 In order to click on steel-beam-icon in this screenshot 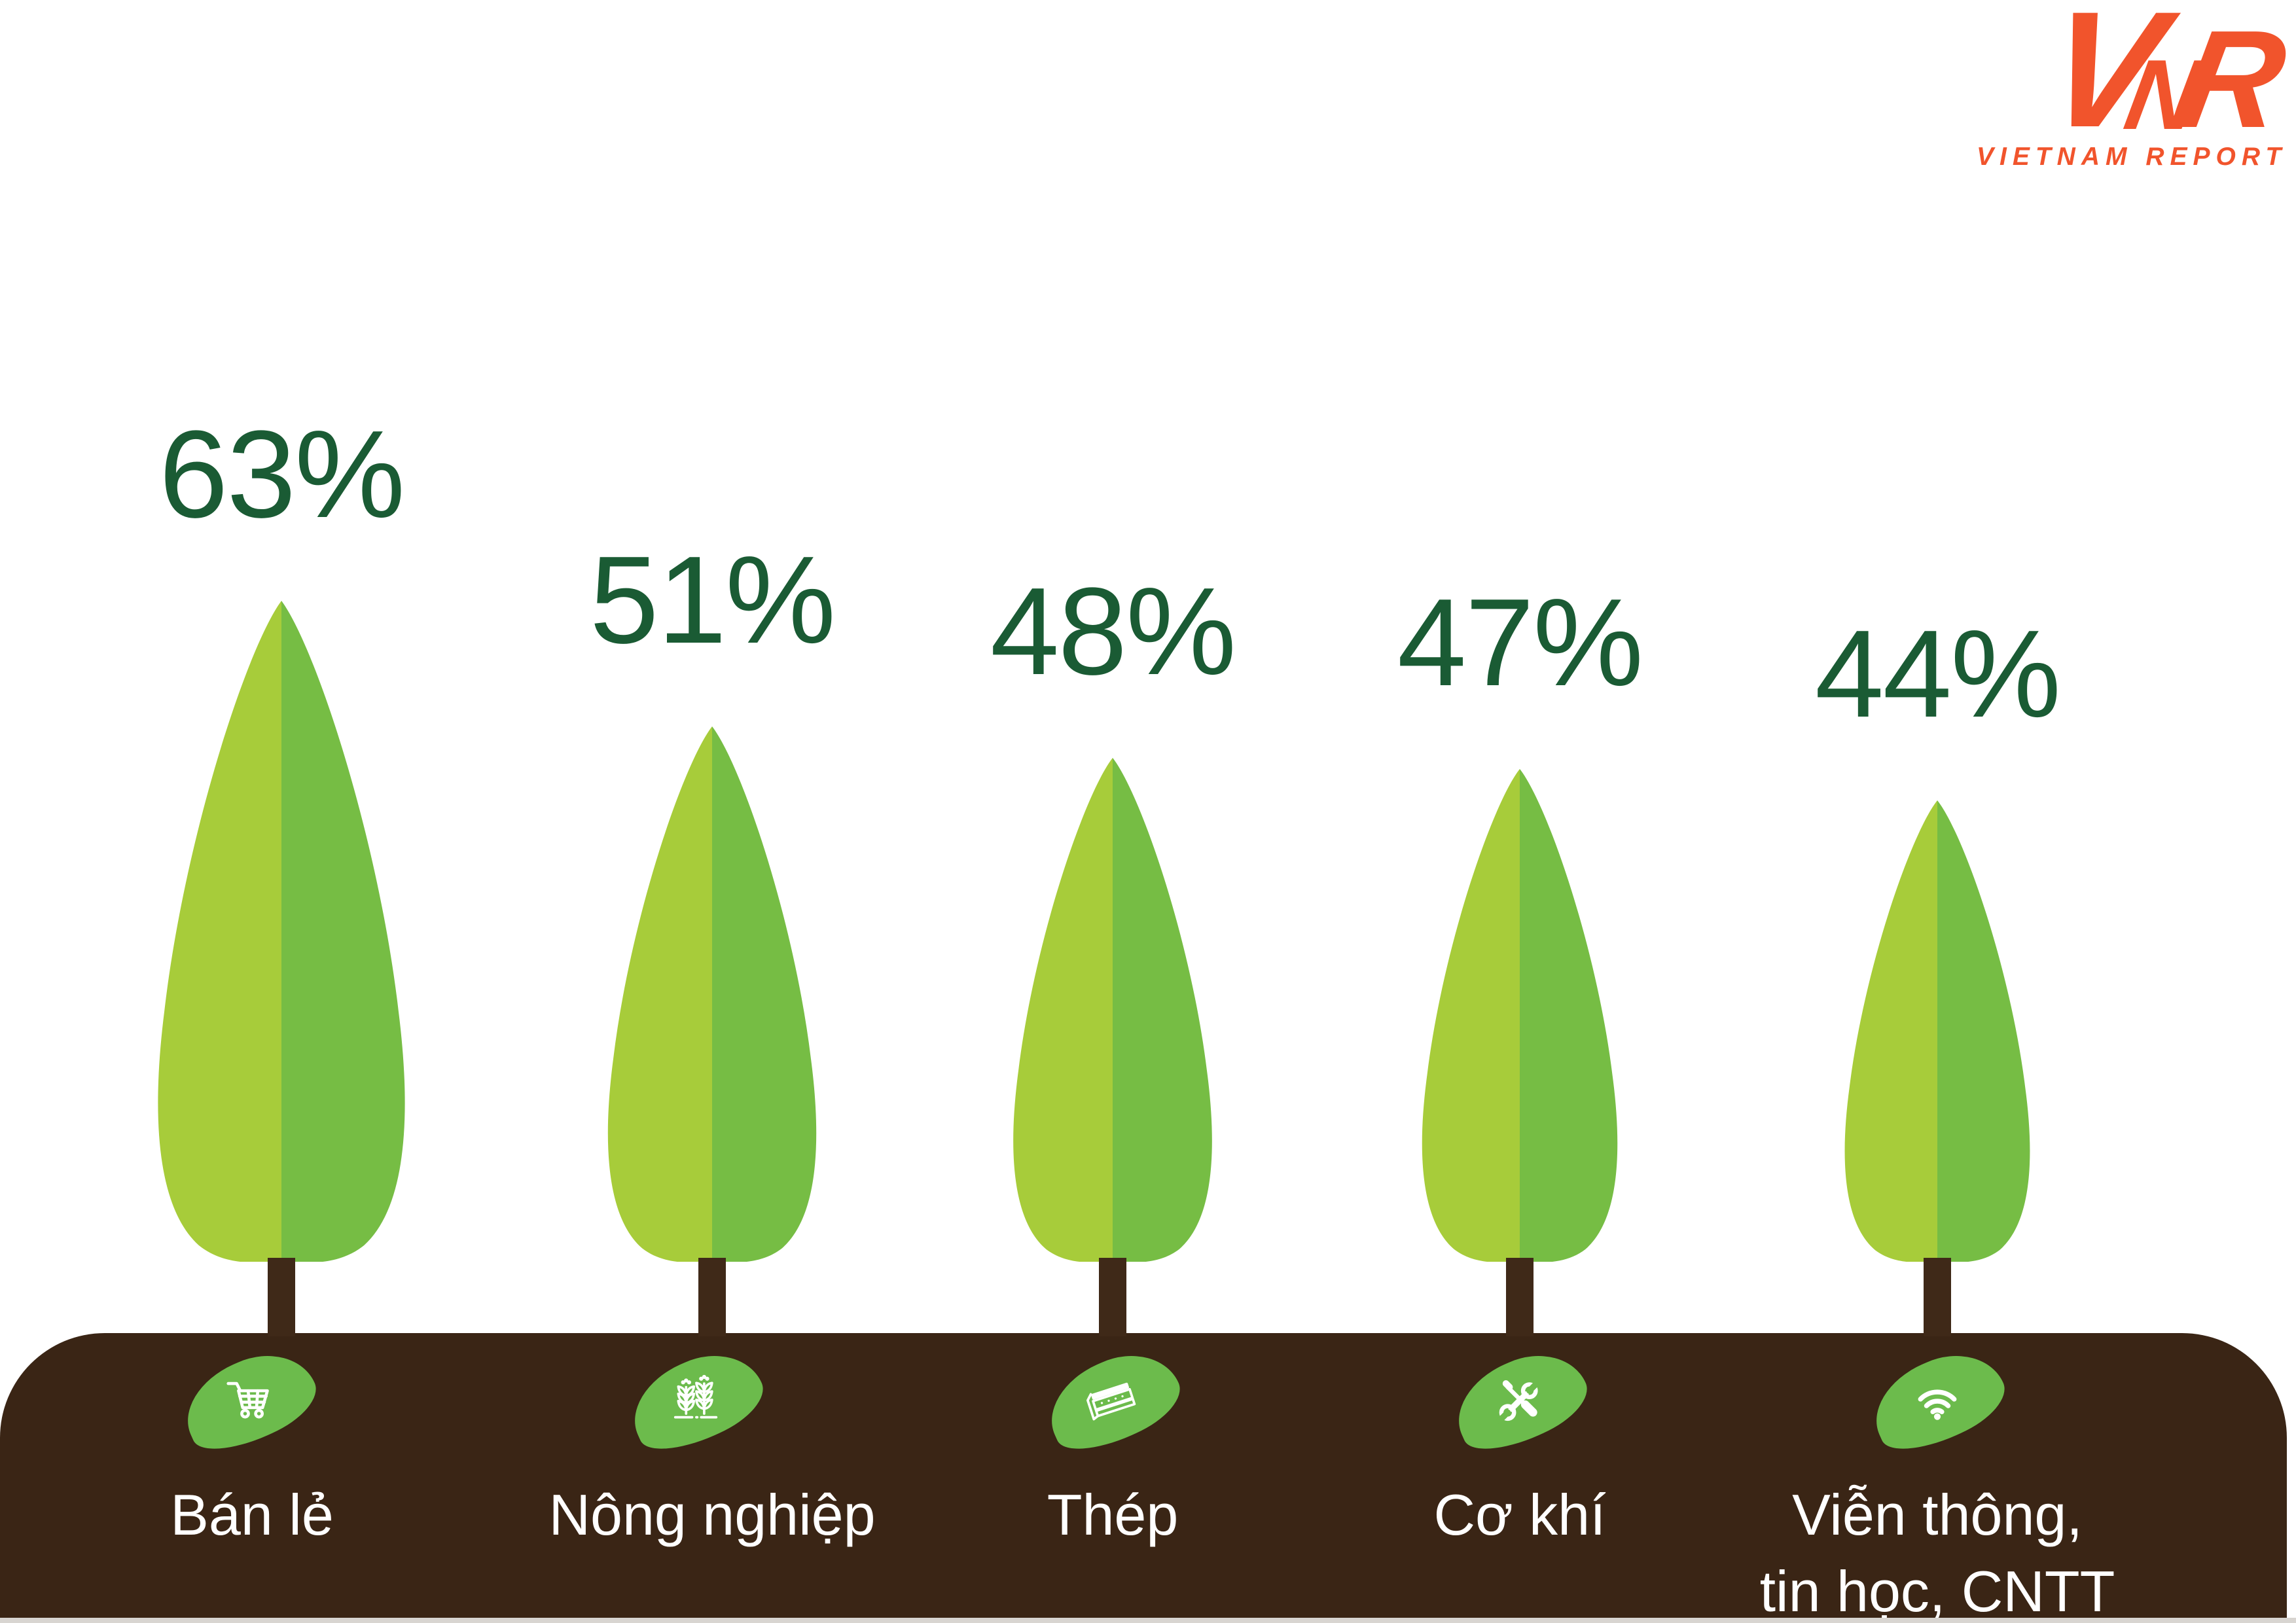, I will do `click(1111, 1401)`.